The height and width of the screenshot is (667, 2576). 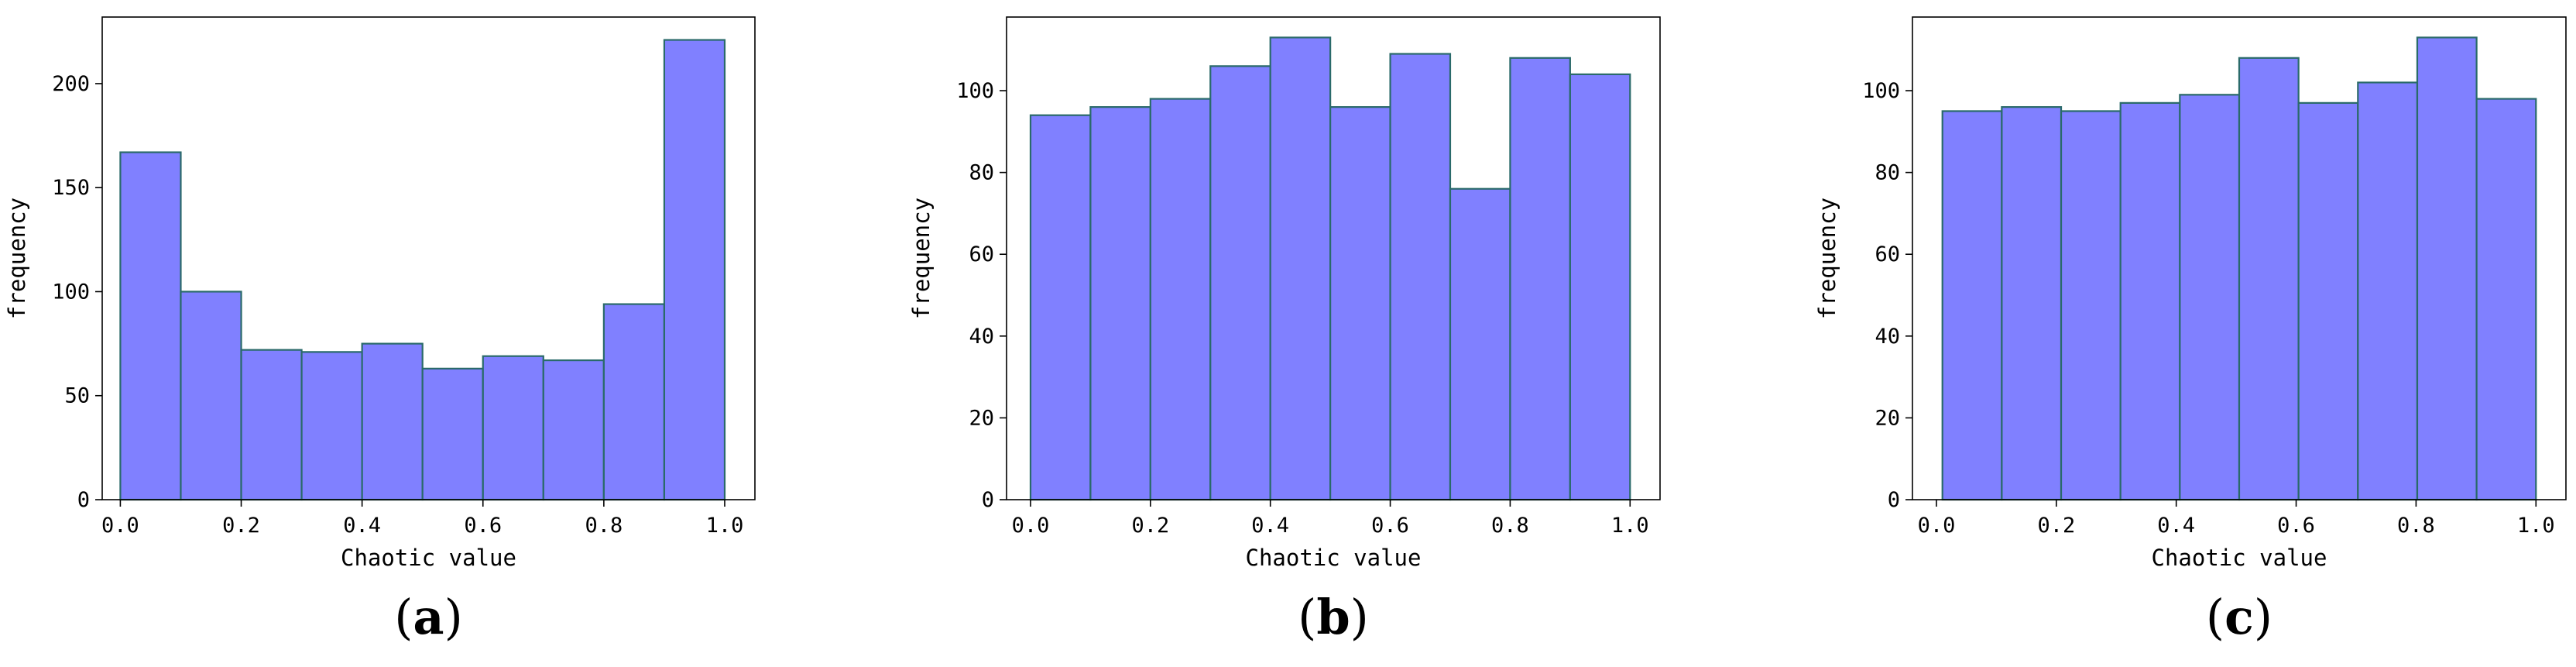 I want to click on y-tick-label: 150, so click(x=71, y=188).